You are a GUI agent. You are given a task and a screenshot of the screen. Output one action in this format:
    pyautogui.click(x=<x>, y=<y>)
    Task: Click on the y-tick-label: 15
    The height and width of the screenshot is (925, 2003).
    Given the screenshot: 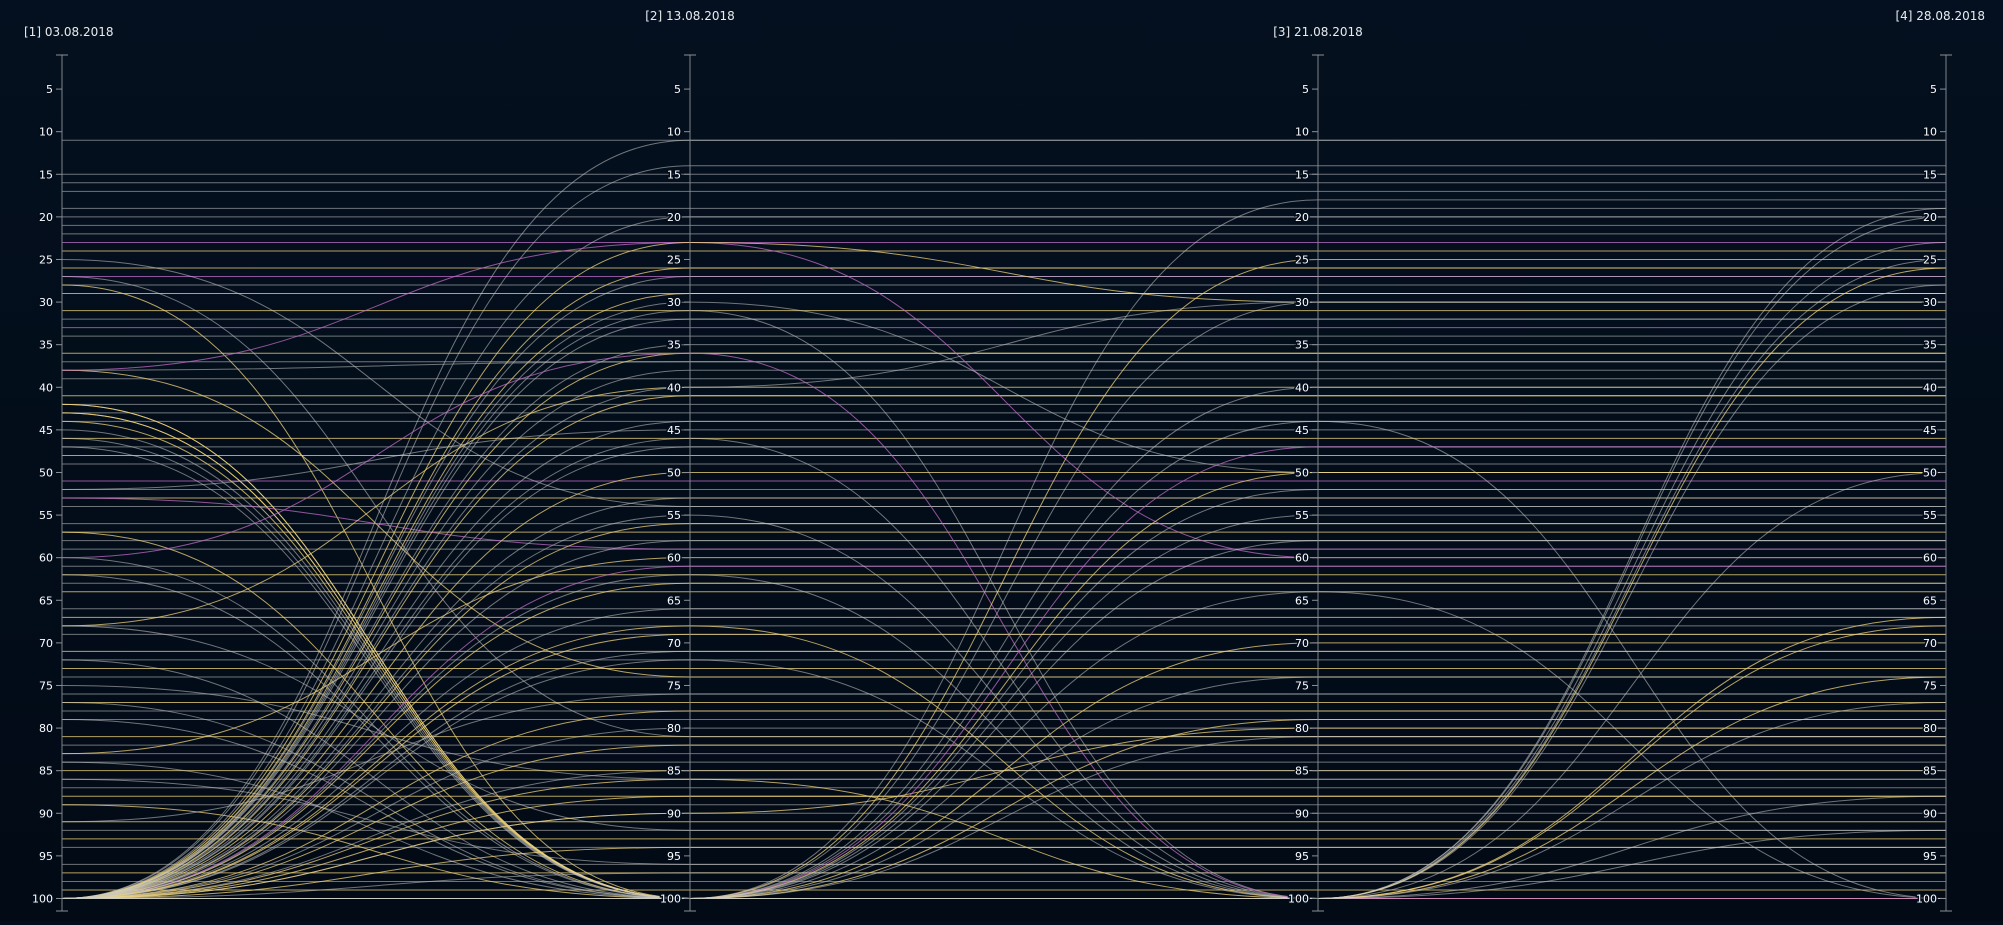 What is the action you would take?
    pyautogui.click(x=46, y=174)
    